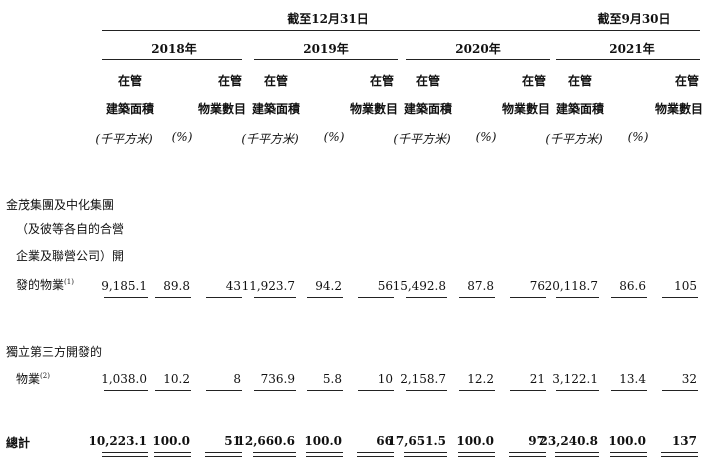 The height and width of the screenshot is (468, 714). What do you see at coordinates (276, 109) in the screenshot?
I see `col-gfa-2019-line2: 建築面積` at bounding box center [276, 109].